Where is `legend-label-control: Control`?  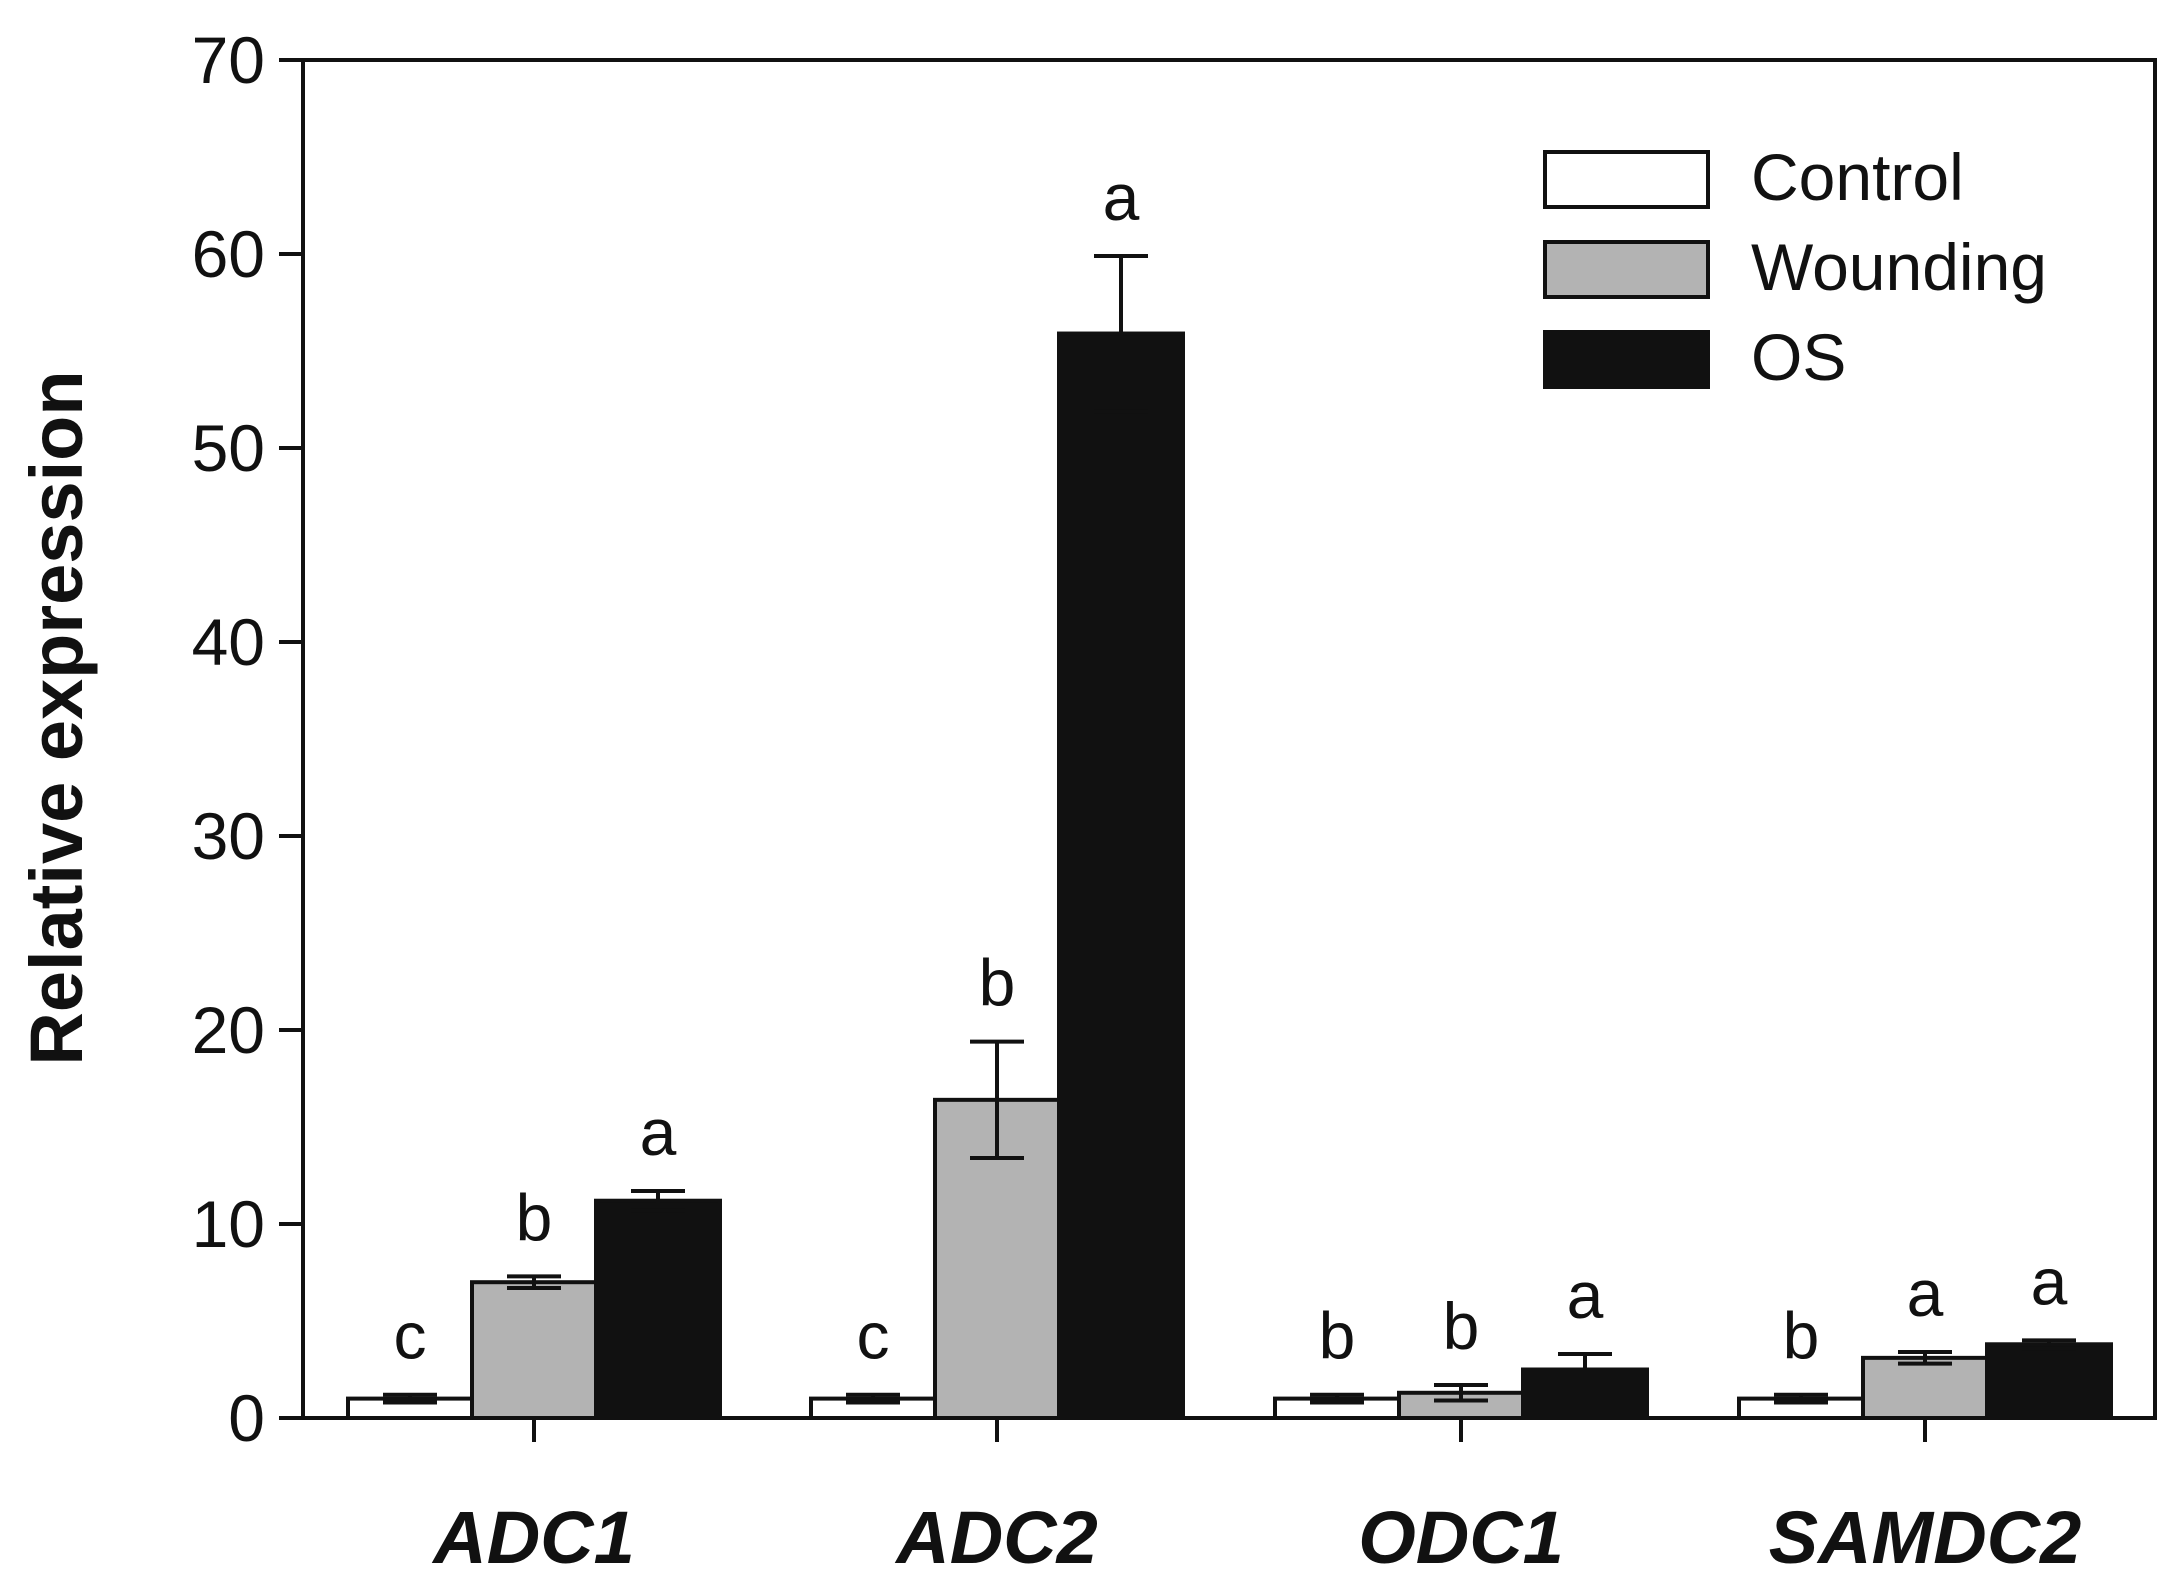
legend-label-control: Control is located at coordinates (1857, 177).